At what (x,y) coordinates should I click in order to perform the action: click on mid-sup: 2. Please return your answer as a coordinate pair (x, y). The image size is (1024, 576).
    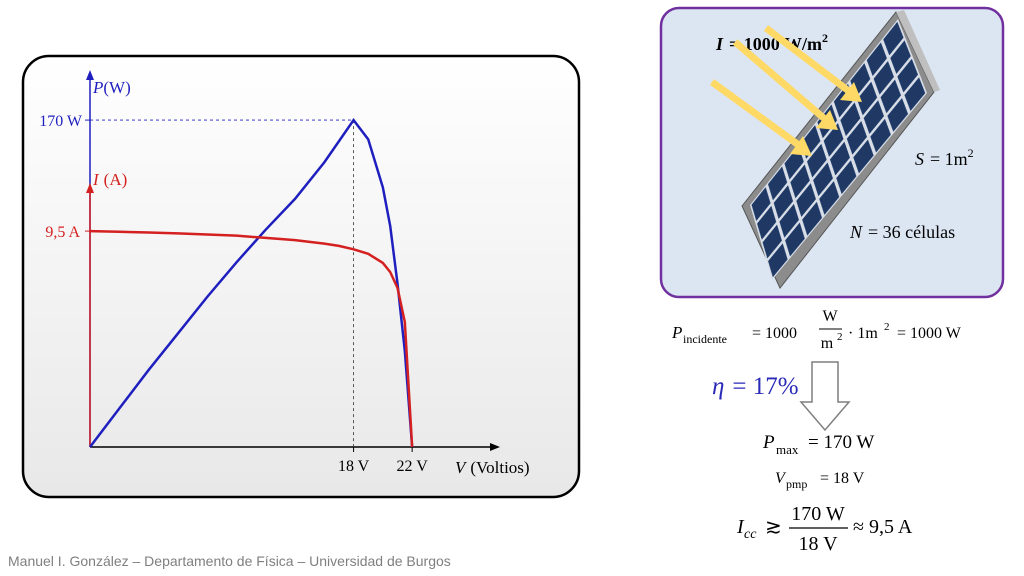
    Looking at the image, I should click on (887, 327).